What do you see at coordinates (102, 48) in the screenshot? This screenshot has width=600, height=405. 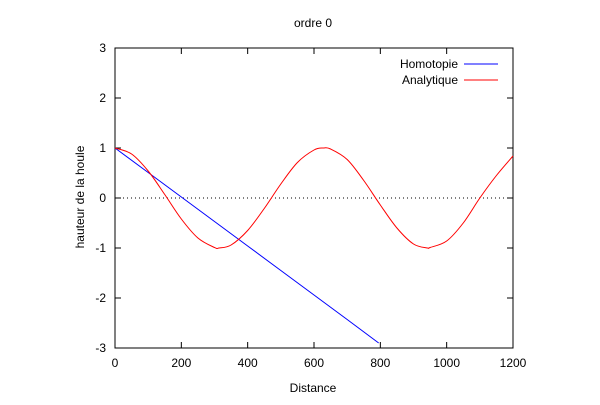 I see `y-tick-label: 3` at bounding box center [102, 48].